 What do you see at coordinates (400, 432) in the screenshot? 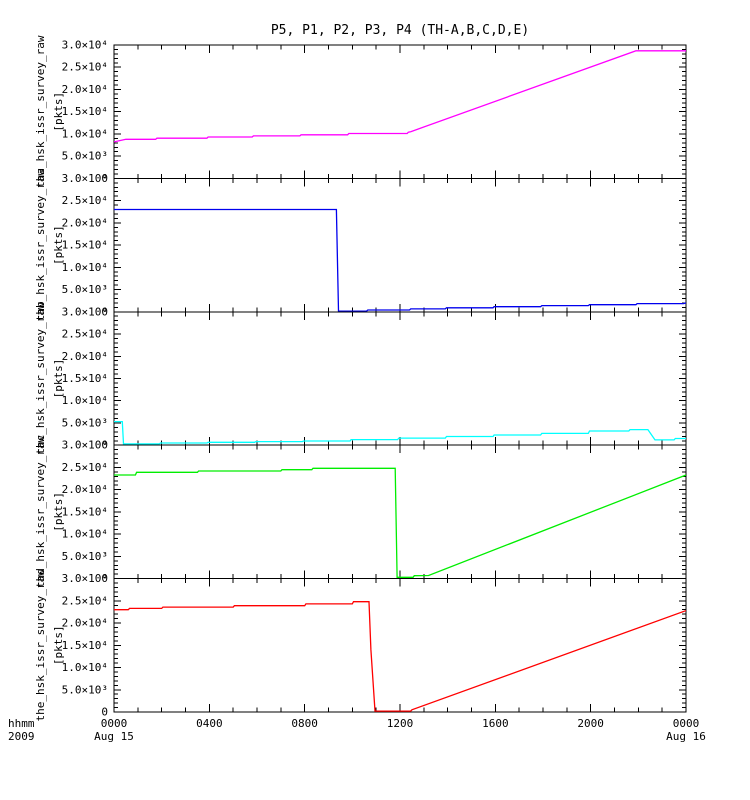
I see `series-thc_hsk_issr_survey_raw` at bounding box center [400, 432].